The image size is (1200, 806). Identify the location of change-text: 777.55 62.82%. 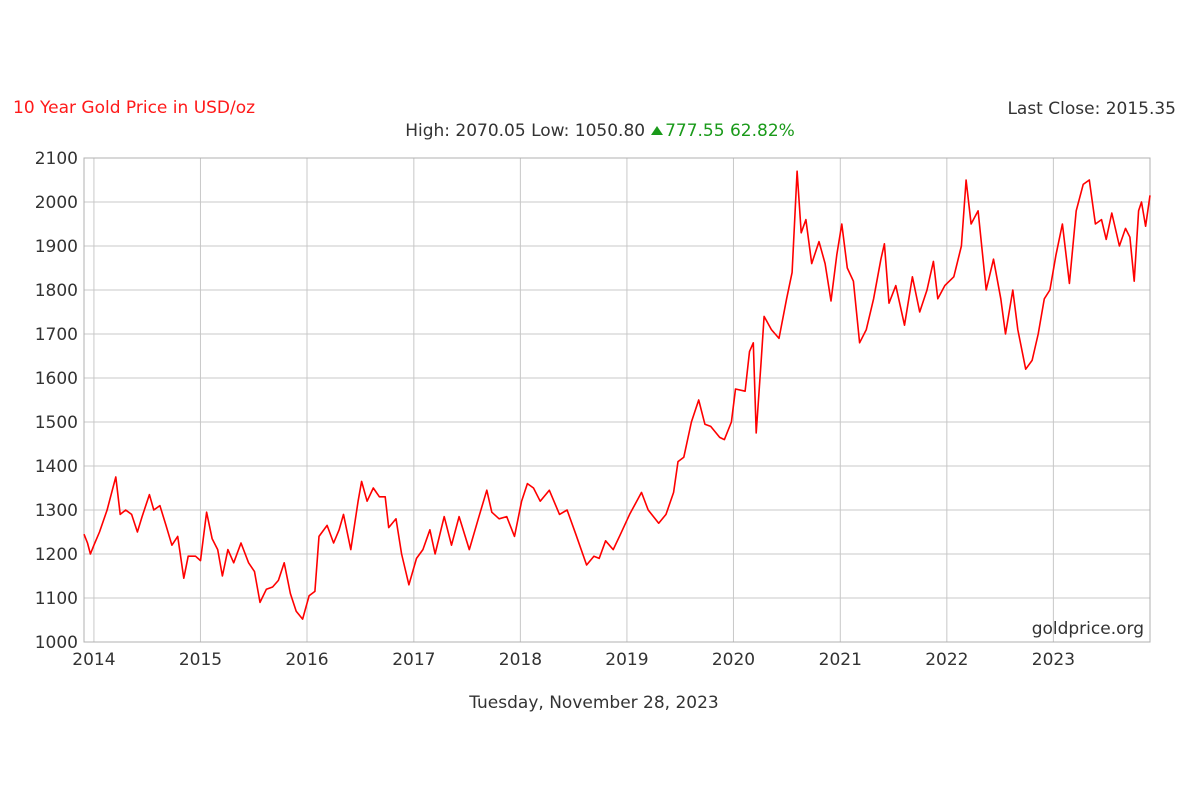
(730, 131).